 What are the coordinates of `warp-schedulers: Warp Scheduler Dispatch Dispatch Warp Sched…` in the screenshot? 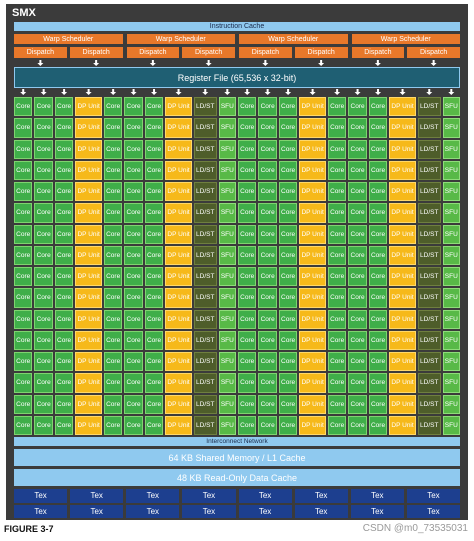 It's located at (237, 46).